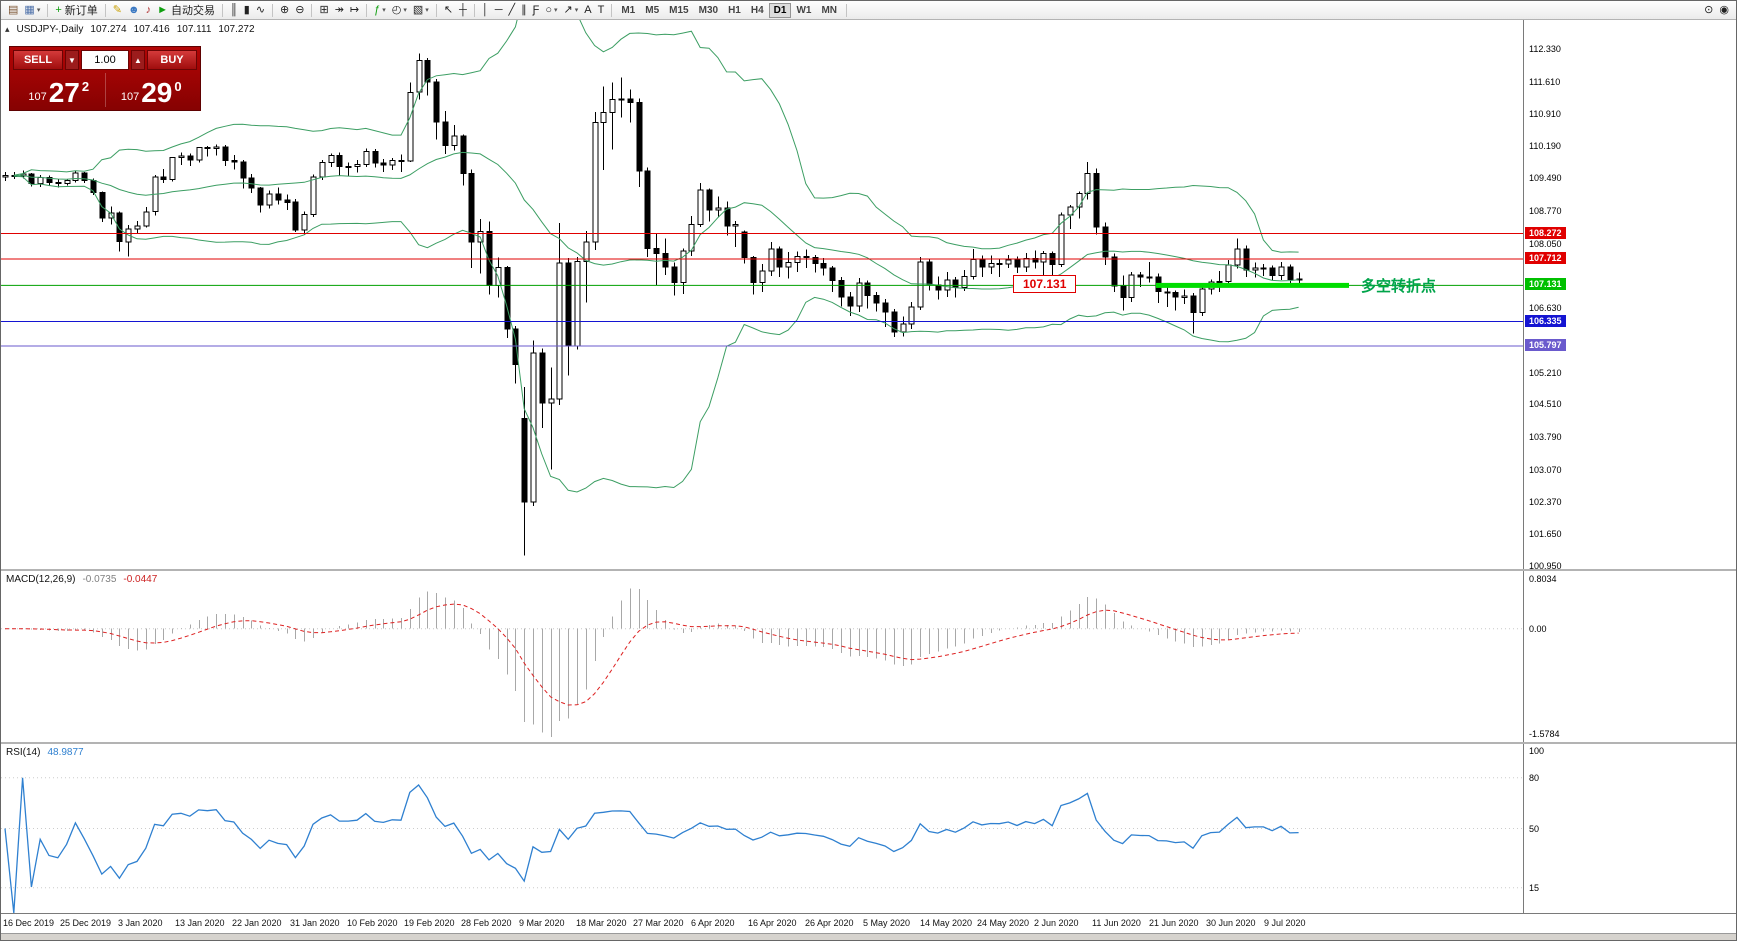 This screenshot has width=1737, height=941. I want to click on tf-m30-button-label: M30, so click(708, 10).